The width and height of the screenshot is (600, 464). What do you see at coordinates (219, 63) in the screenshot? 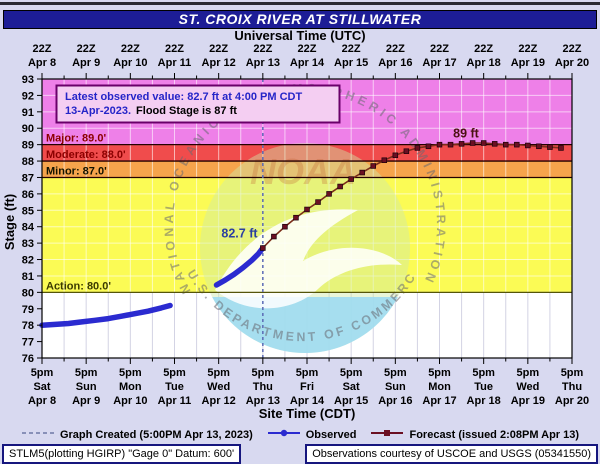
I see `top-tick-date: Apr 12` at bounding box center [219, 63].